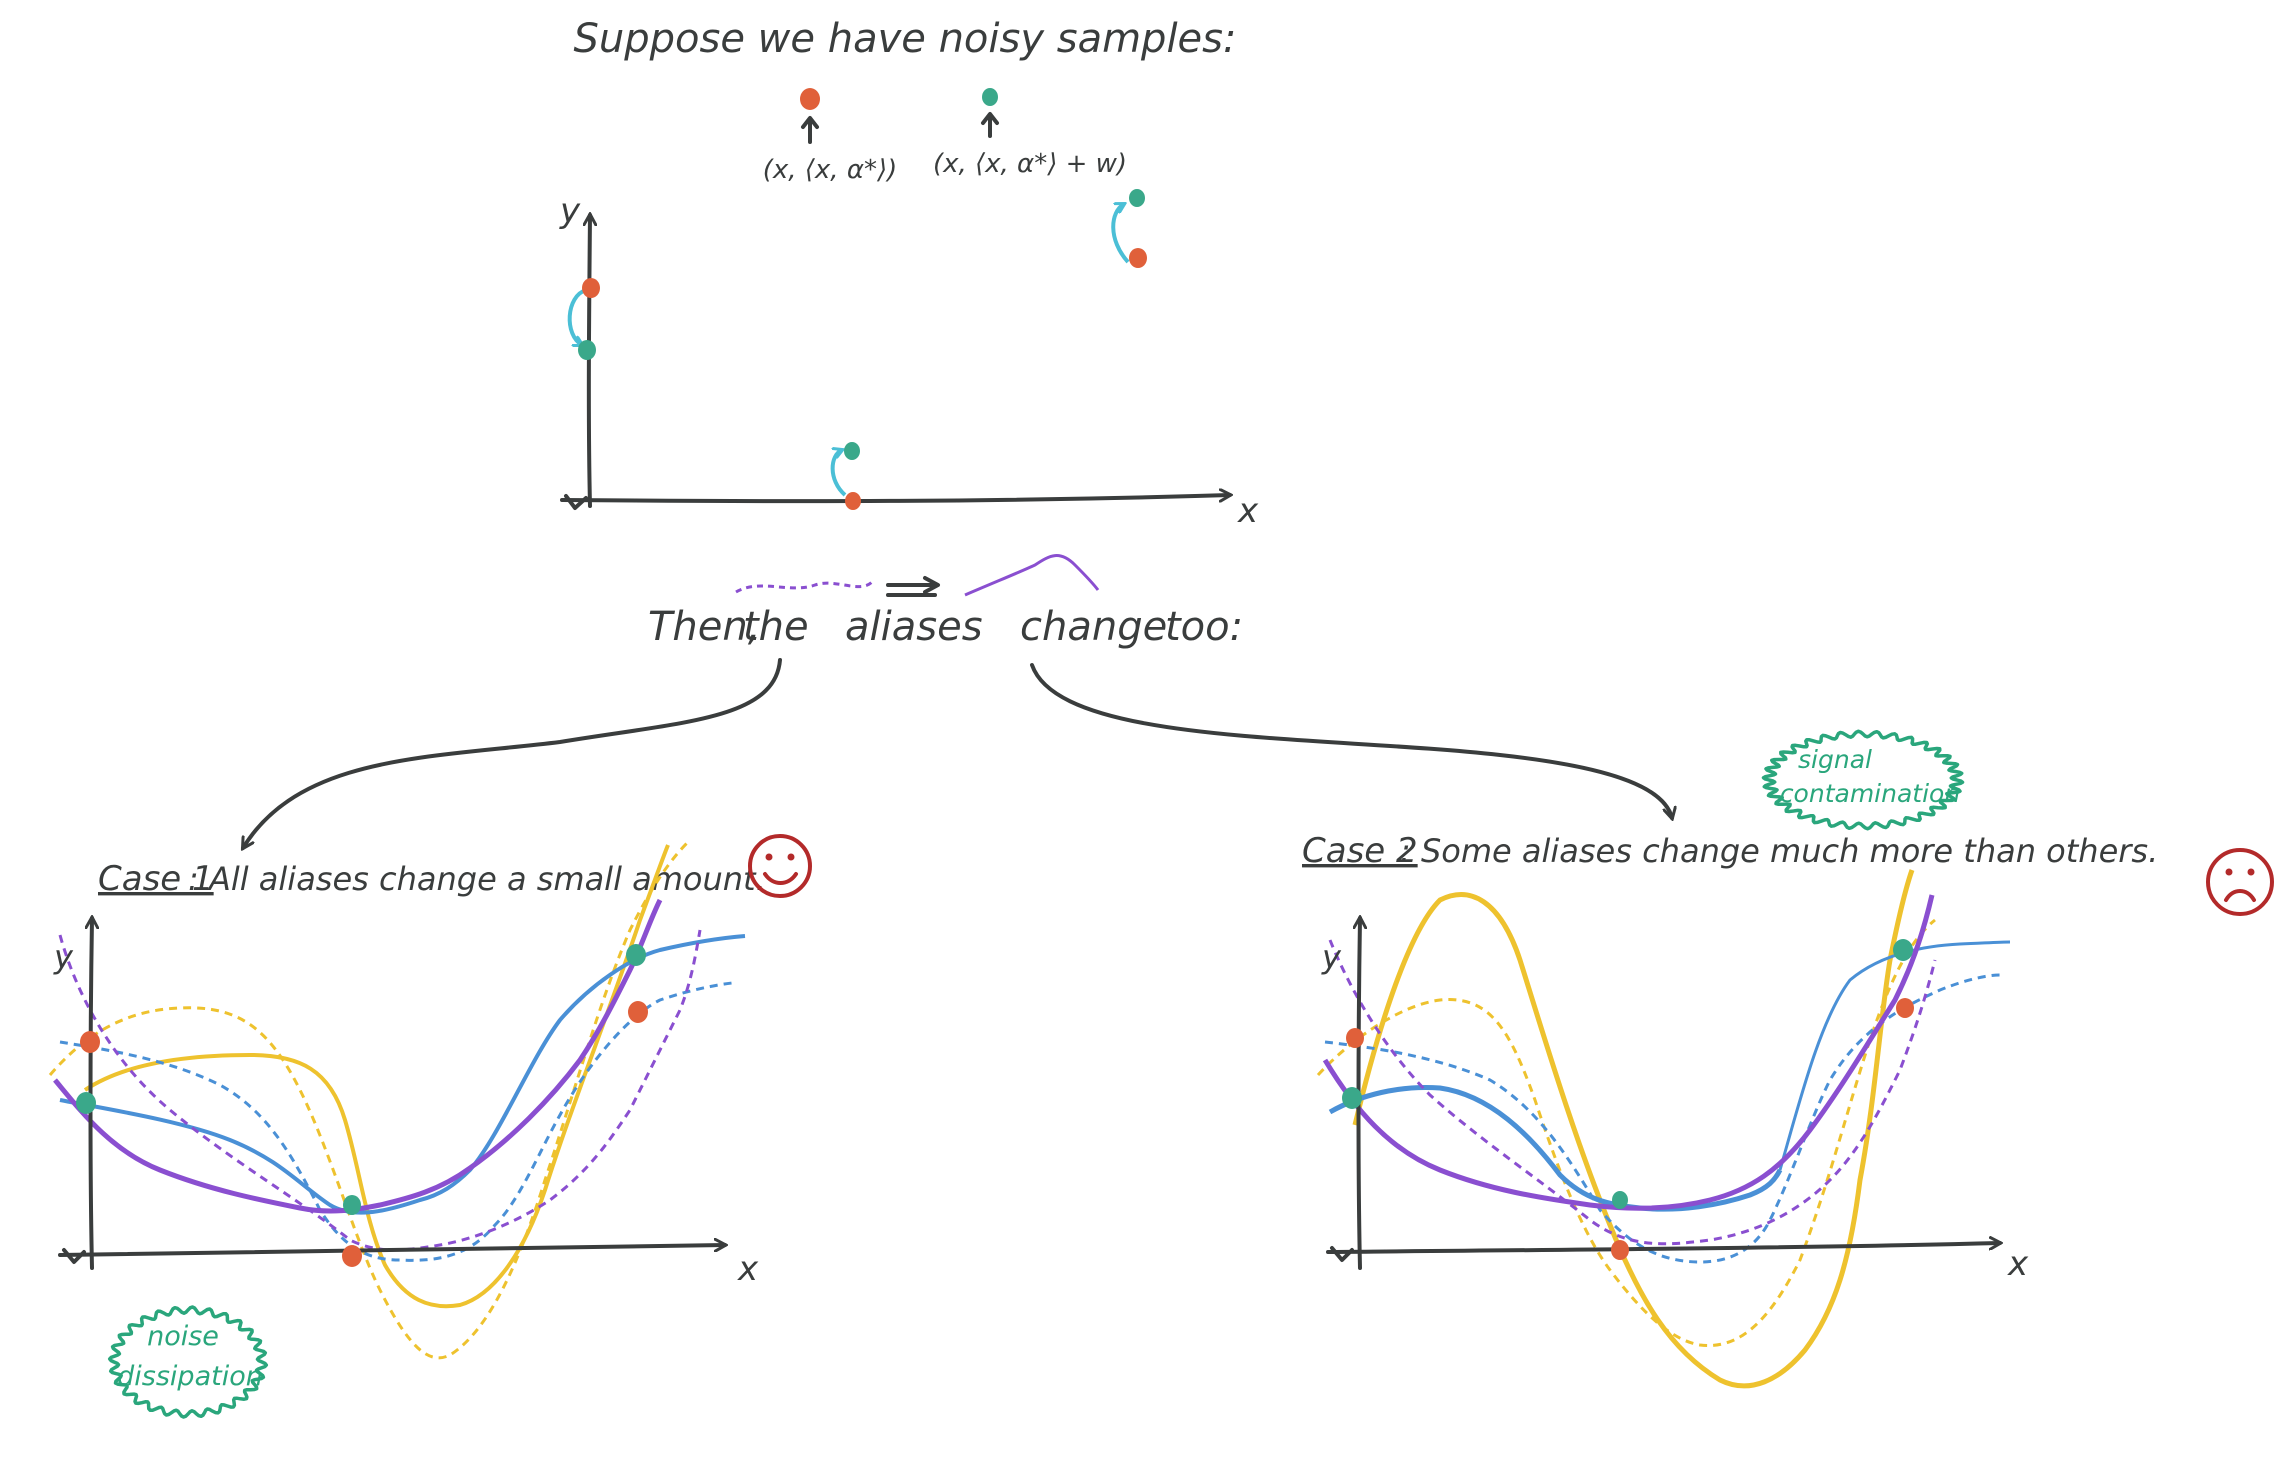 The width and height of the screenshot is (2278, 1481). What do you see at coordinates (1137, 198) in the screenshot?
I see `noisy-point-floating` at bounding box center [1137, 198].